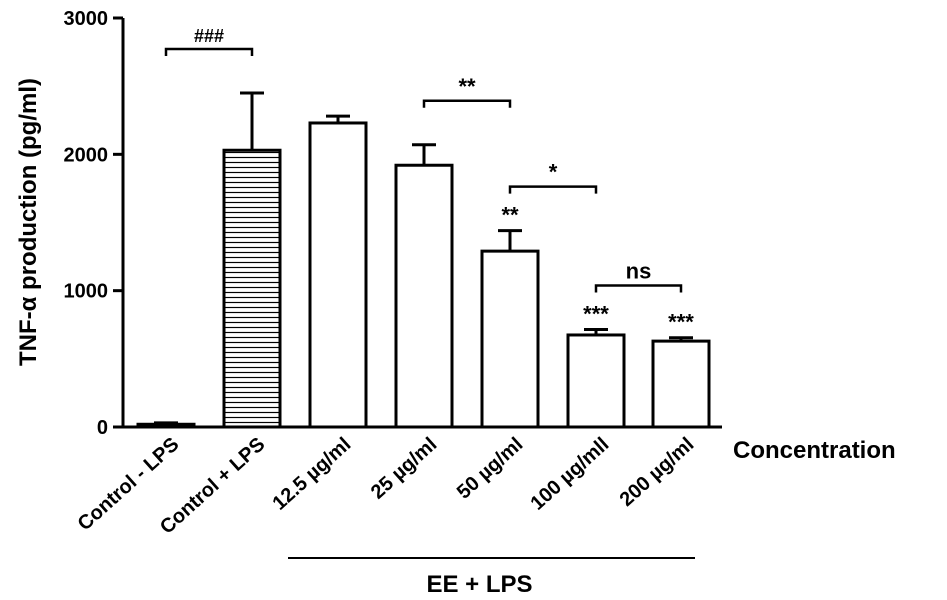  What do you see at coordinates (814, 450) in the screenshot?
I see `x-axis-title: Concentration` at bounding box center [814, 450].